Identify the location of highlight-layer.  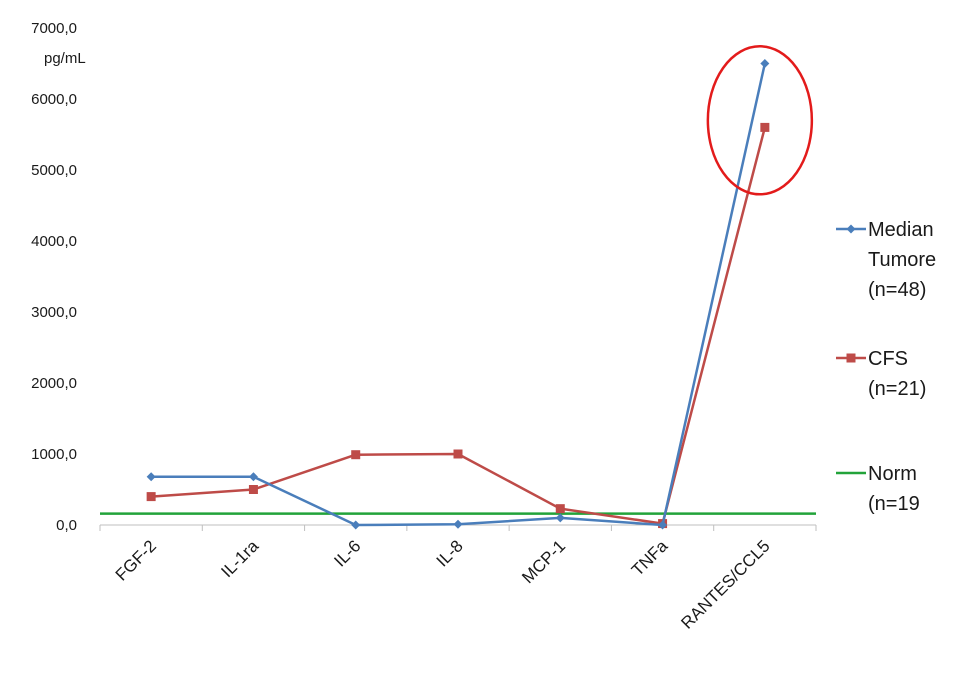
(760, 120).